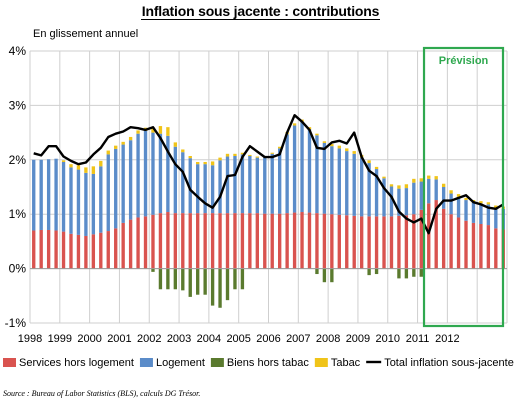 Image resolution: width=521 pixels, height=405 pixels. Describe the element at coordinates (418, 339) in the screenshot. I see `x-tick-label: 2011` at that location.